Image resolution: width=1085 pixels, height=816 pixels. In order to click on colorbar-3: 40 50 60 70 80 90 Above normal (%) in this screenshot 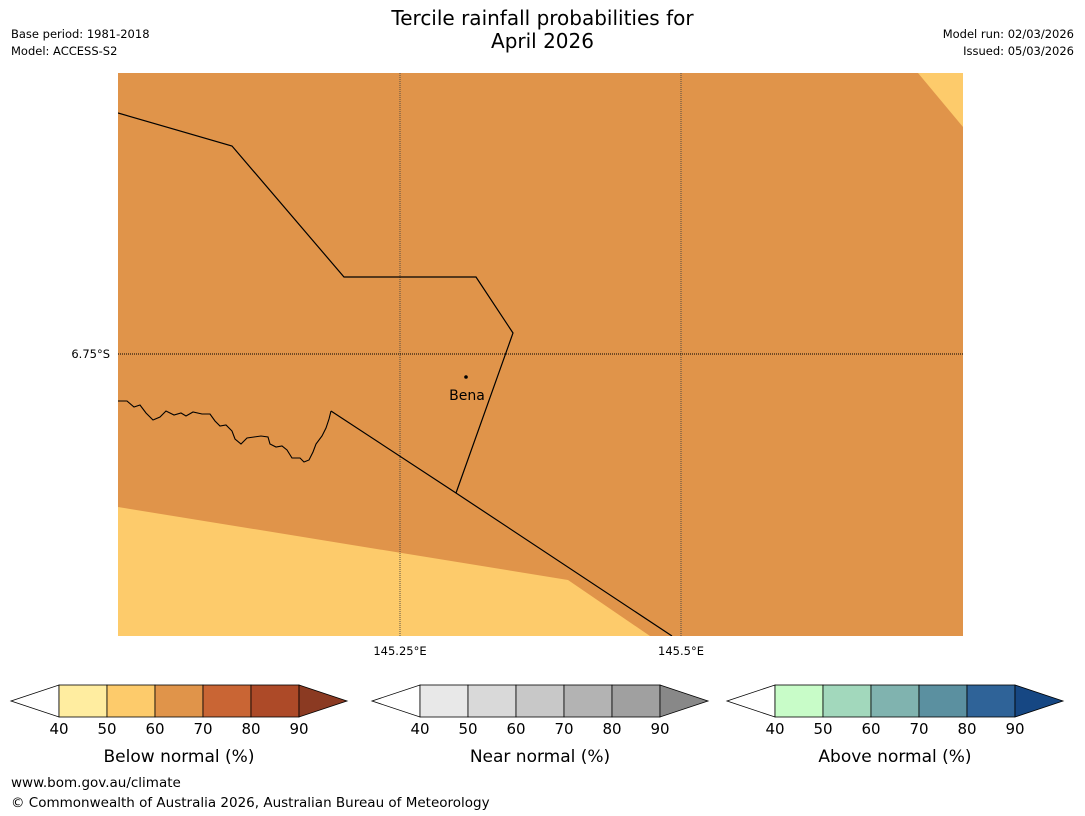, I will do `click(895, 725)`.